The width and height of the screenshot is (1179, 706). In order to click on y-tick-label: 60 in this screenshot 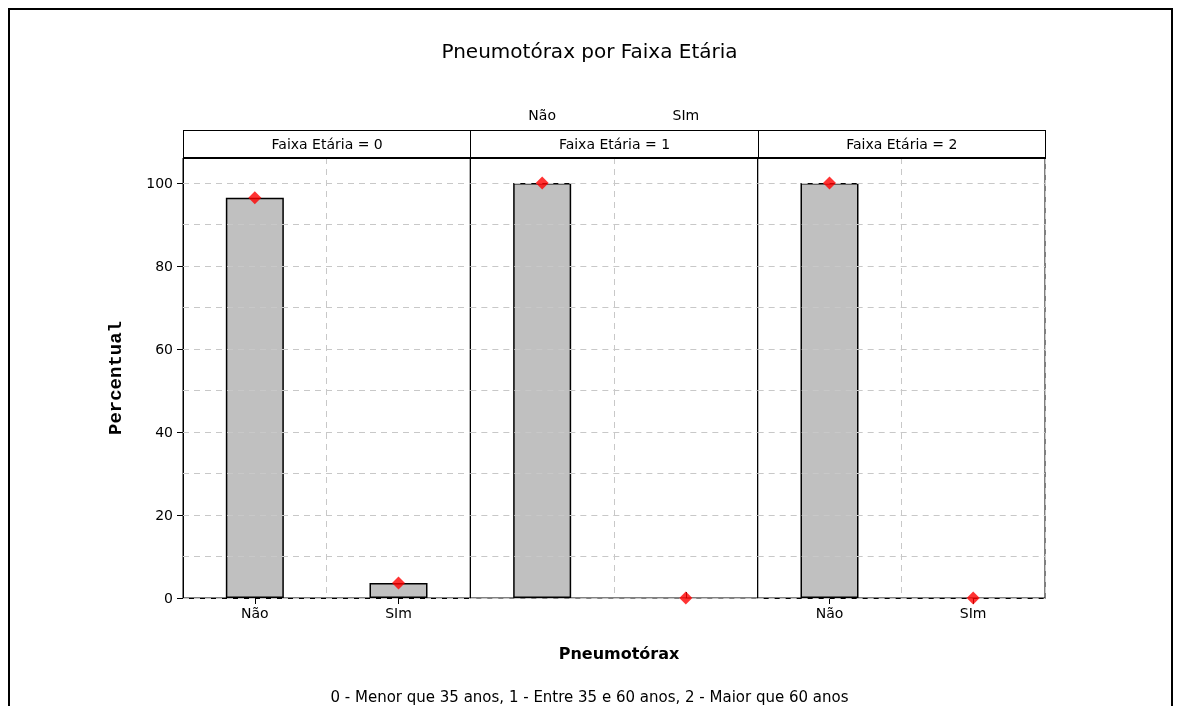, I will do `click(164, 348)`.